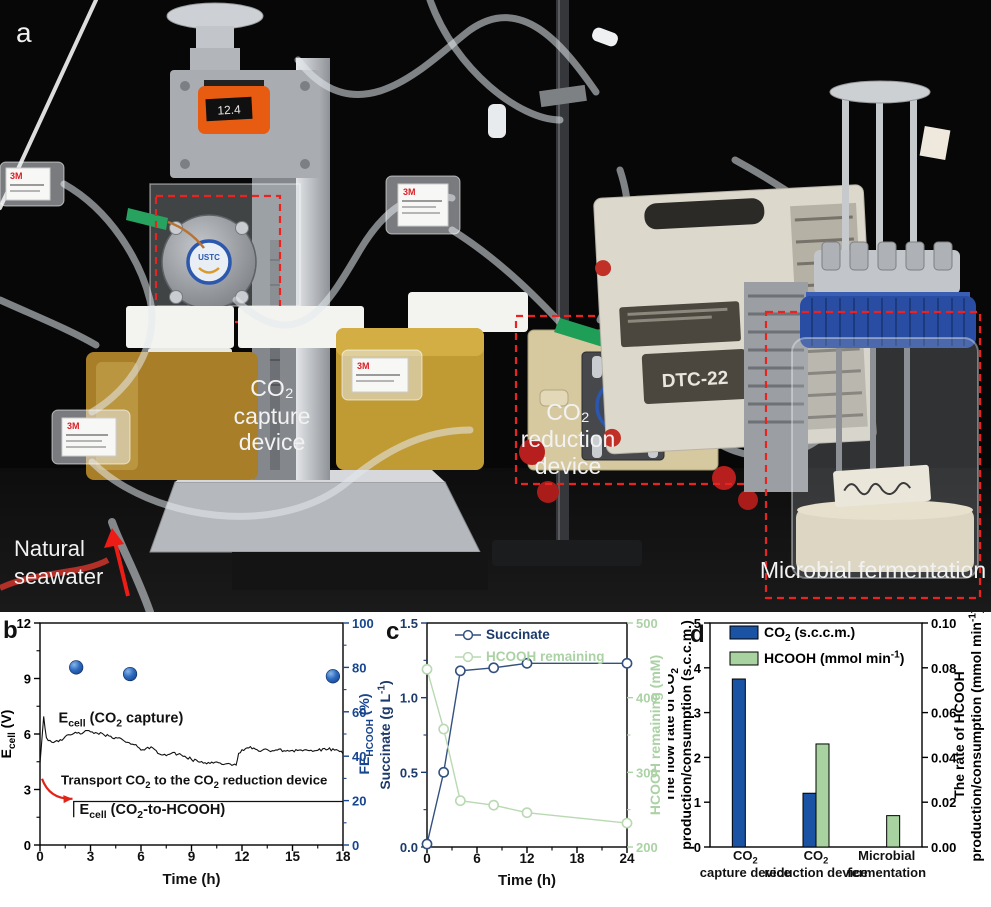 The height and width of the screenshot is (907, 991). Describe the element at coordinates (209, 257) in the screenshot. I see `capture-cell-logo-text: USTC` at that location.